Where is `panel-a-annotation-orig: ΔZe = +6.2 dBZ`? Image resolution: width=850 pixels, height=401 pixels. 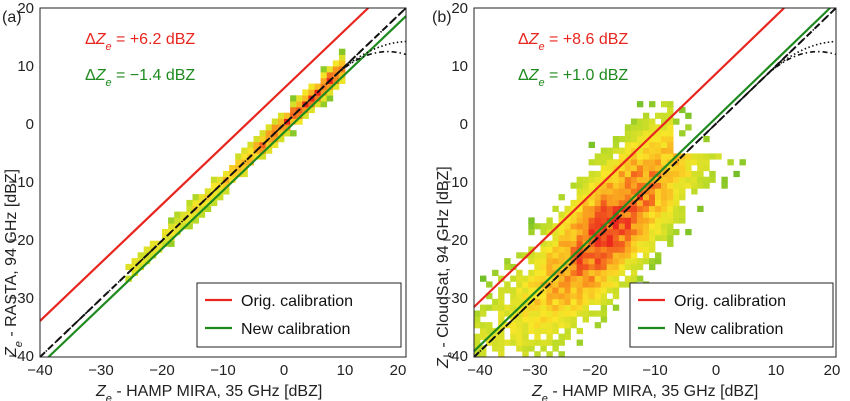 panel-a-annotation-orig: ΔZe = +6.2 dBZ is located at coordinates (140, 42).